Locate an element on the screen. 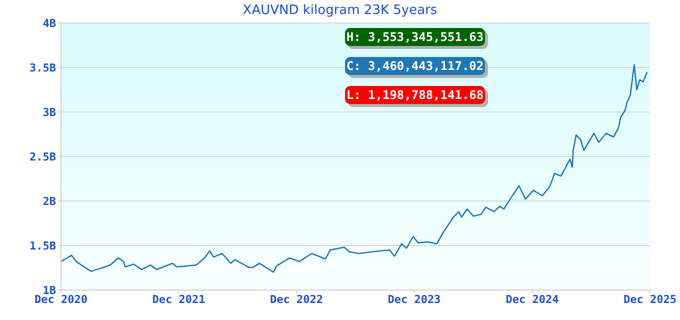 This screenshot has width=680, height=320. x-tick-label: Dec 2021 is located at coordinates (179, 299).